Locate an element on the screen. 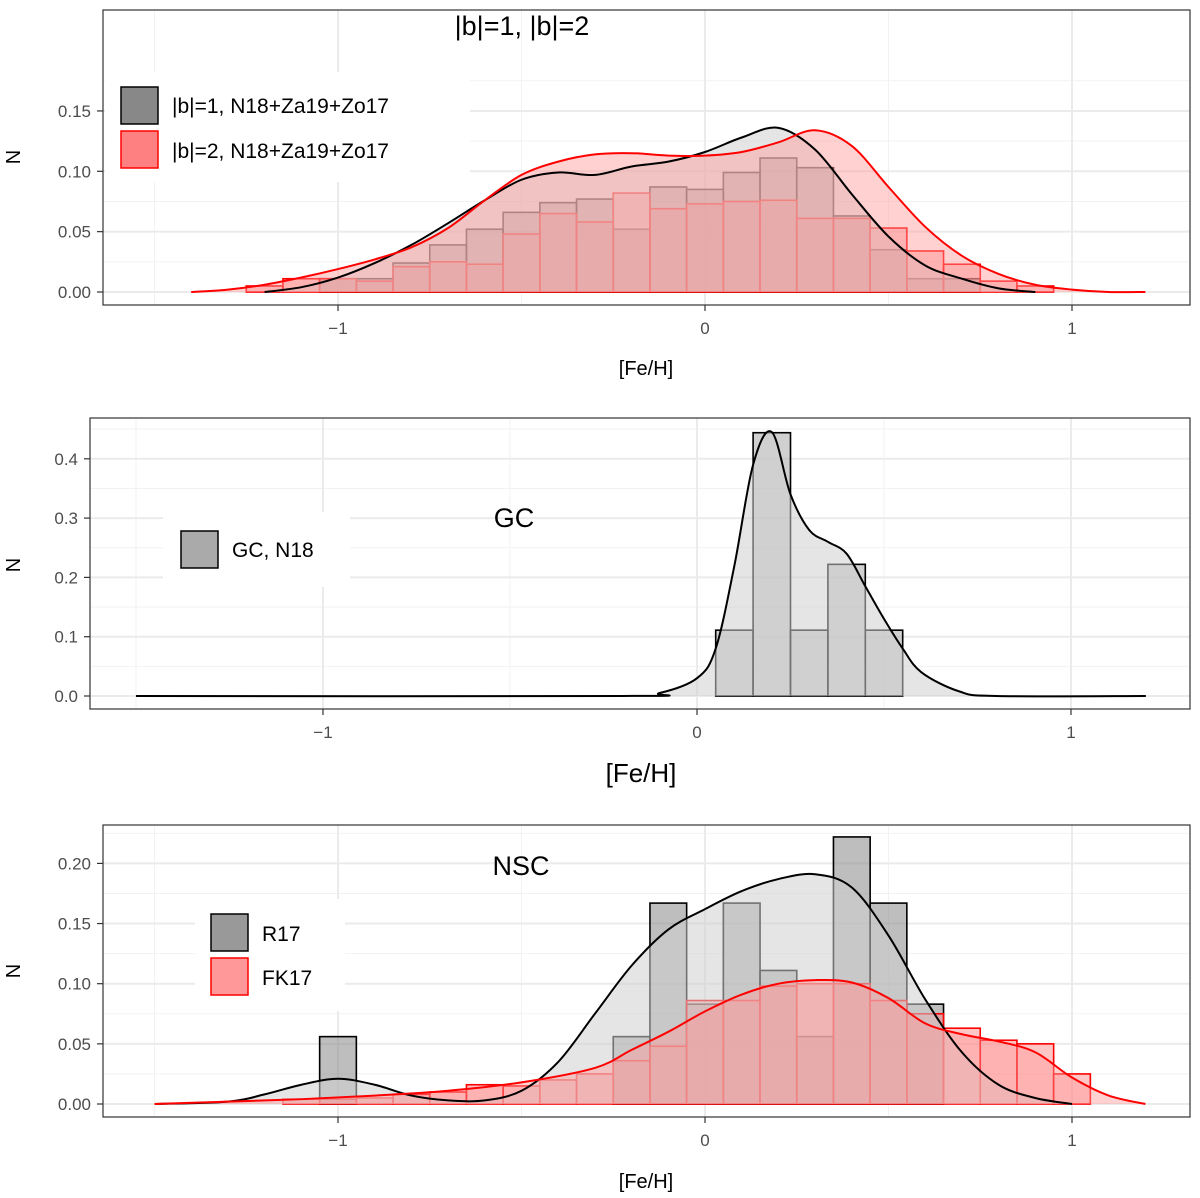 This screenshot has height=1198, width=1200. legend-label-b2: |b|=2, N18+Za19+Zo17 is located at coordinates (280, 151).